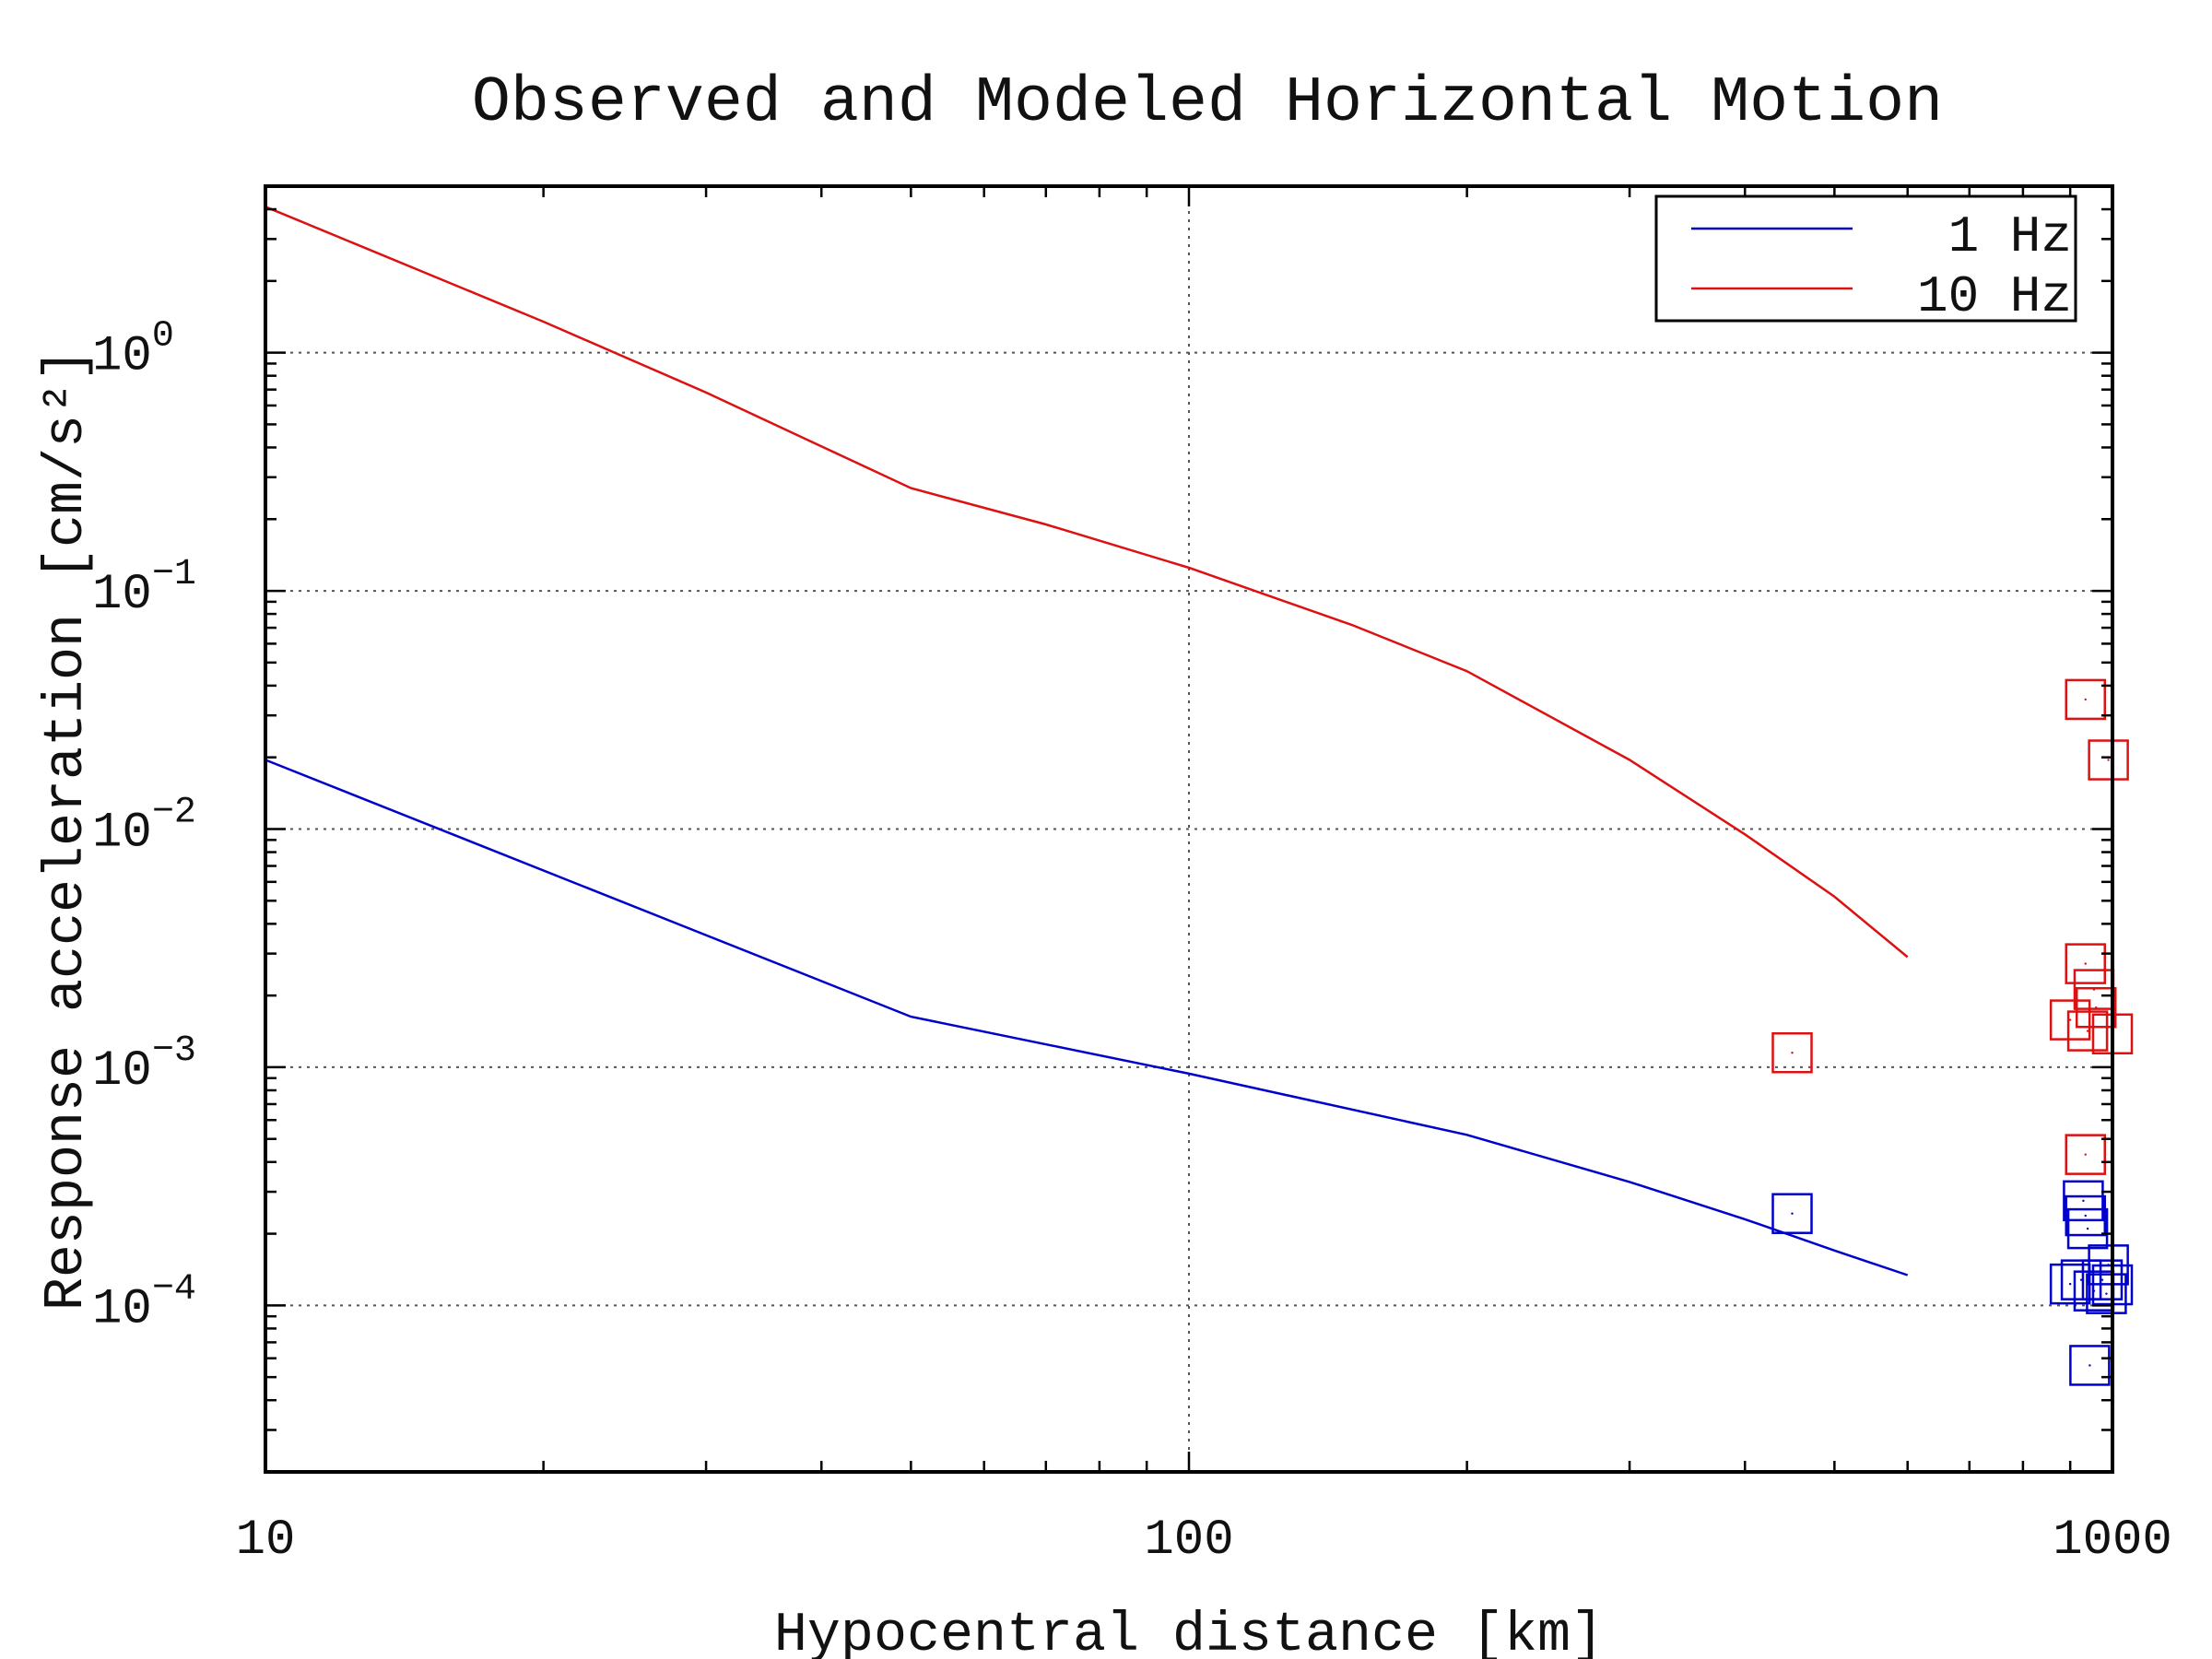 The width and height of the screenshot is (2212, 1659). What do you see at coordinates (1189, 1632) in the screenshot?
I see `x-axis-label: Hypocentral distance [km]` at bounding box center [1189, 1632].